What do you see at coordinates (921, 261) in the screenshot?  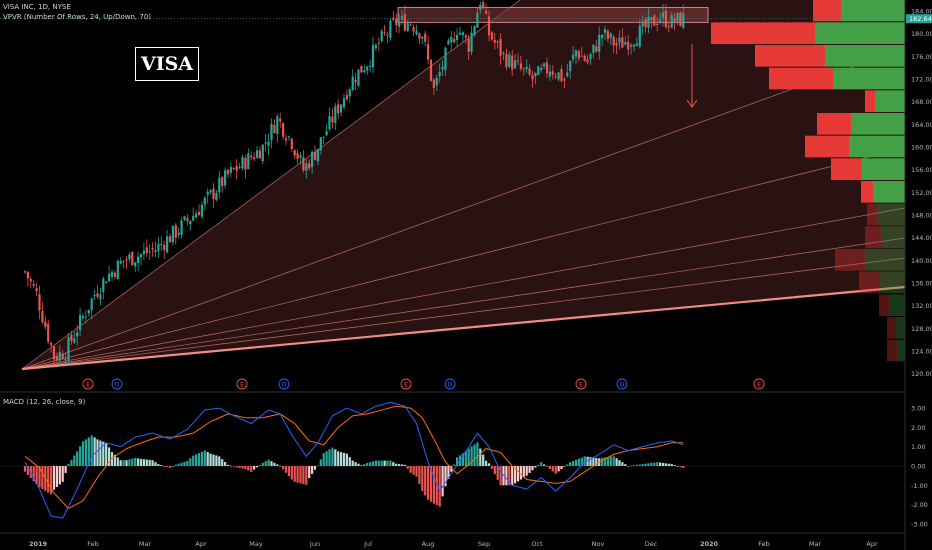 I see `price-tick-label: 140.00` at bounding box center [921, 261].